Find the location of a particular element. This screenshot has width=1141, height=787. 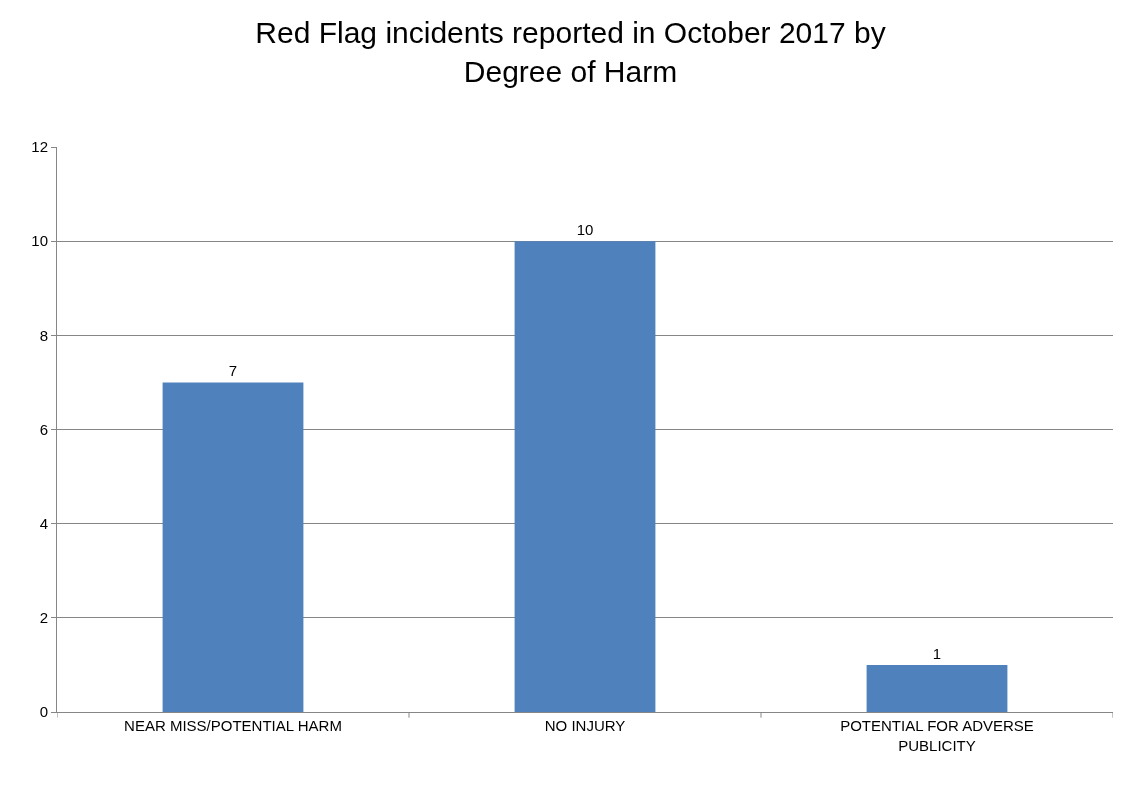

y-tick-label: 0 is located at coordinates (43, 712).